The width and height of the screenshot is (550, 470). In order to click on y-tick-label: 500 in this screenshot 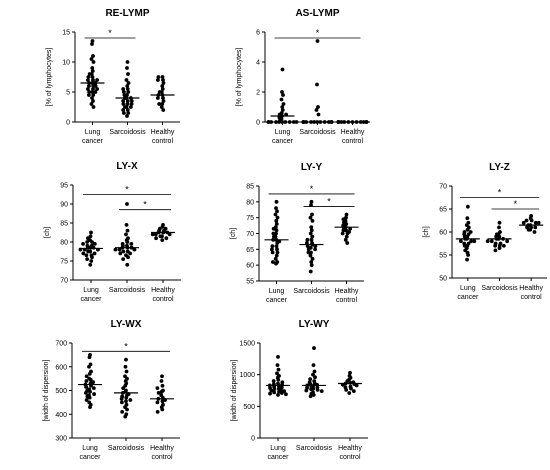, I will do `click(249, 407)`.